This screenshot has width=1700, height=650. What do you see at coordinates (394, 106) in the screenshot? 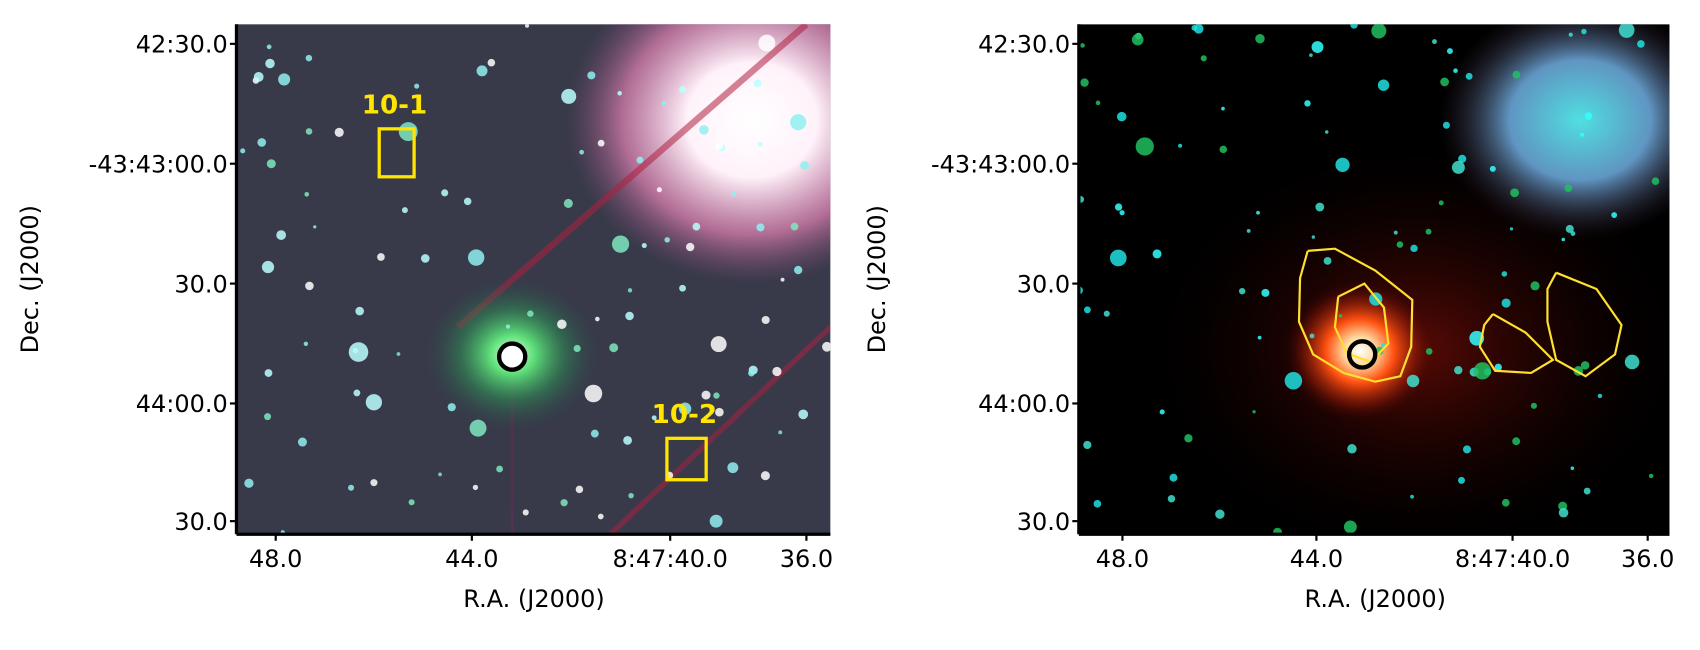
I see `annotation: 10-1` at bounding box center [394, 106].